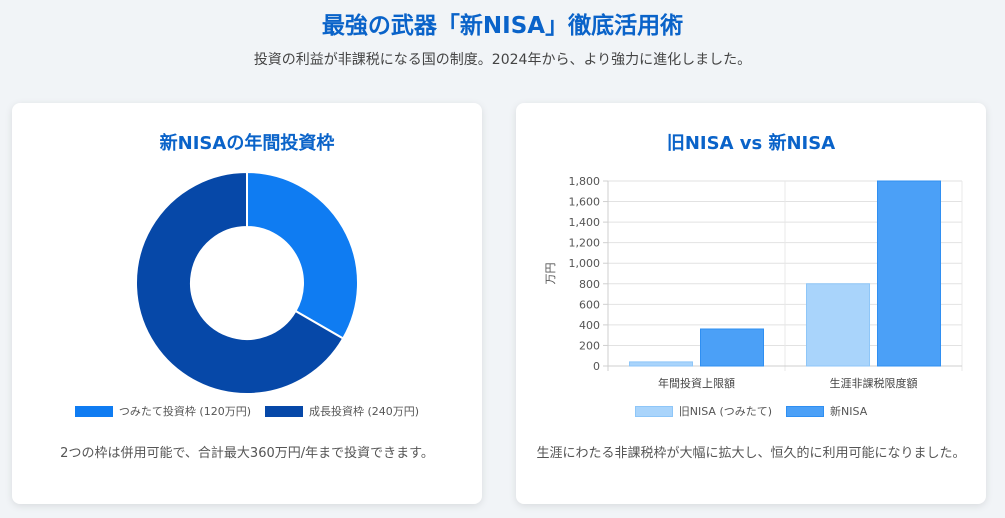 This screenshot has height=518, width=1005. I want to click on y-axis-label: 万円, so click(550, 274).